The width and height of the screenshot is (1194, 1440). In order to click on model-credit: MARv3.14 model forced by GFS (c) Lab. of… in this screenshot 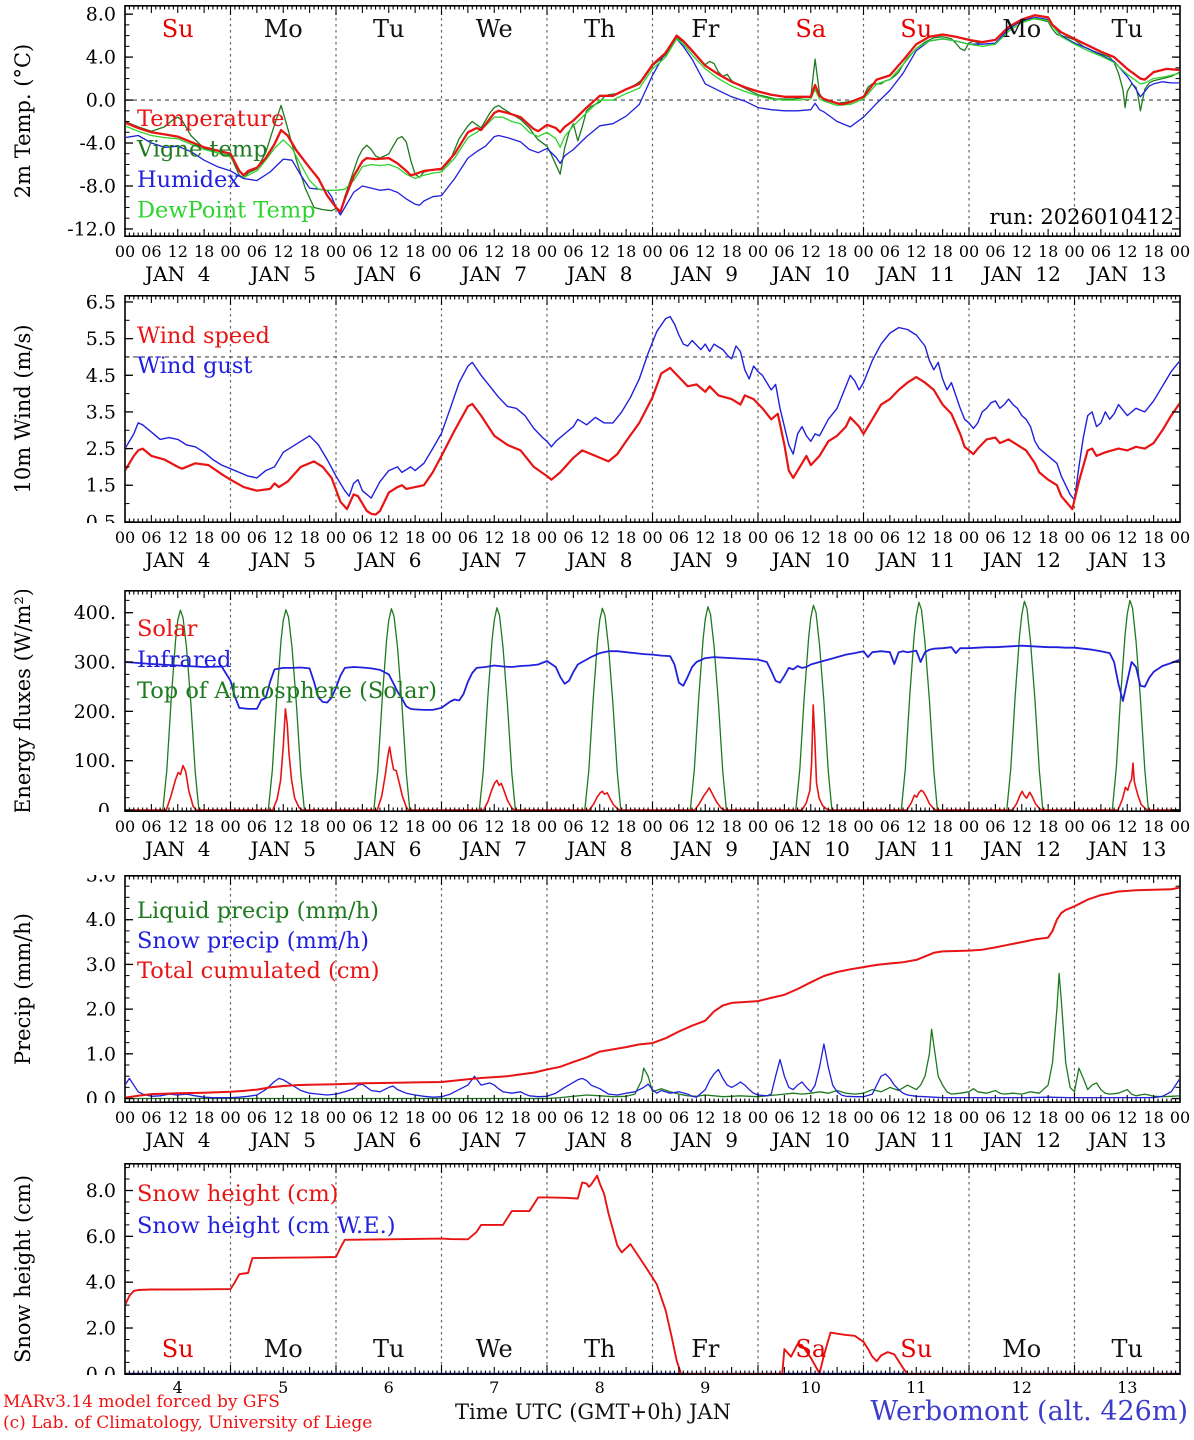, I will do `click(187, 1413)`.